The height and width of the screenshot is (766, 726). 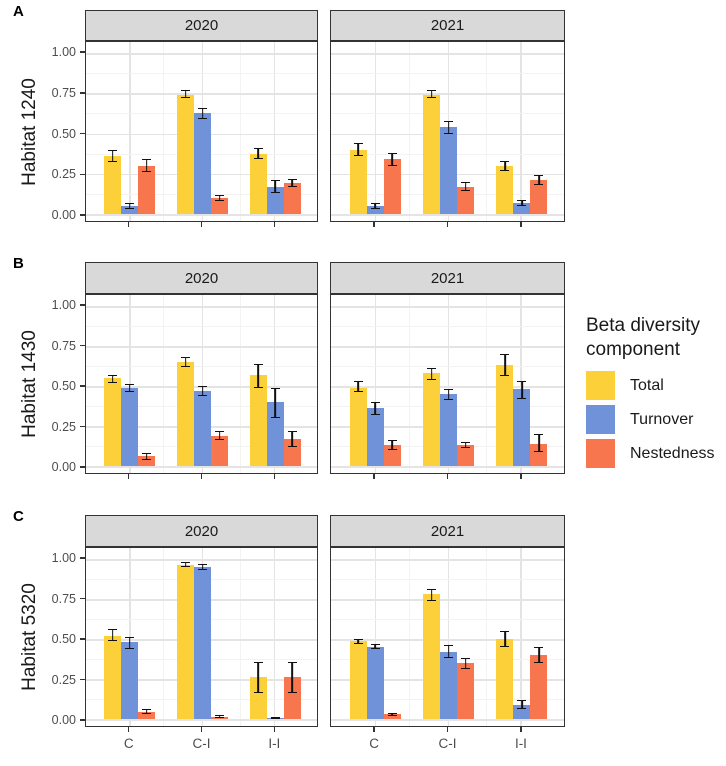 I want to click on legend-swatch-turnover, so click(x=600, y=420).